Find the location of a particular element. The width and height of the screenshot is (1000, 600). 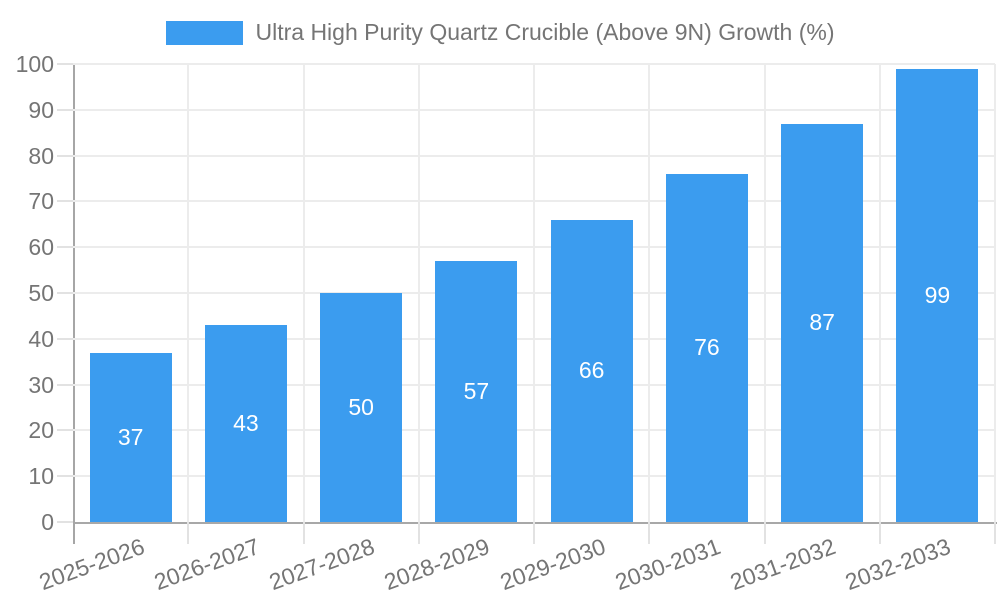

bar: 50 is located at coordinates (361, 407).